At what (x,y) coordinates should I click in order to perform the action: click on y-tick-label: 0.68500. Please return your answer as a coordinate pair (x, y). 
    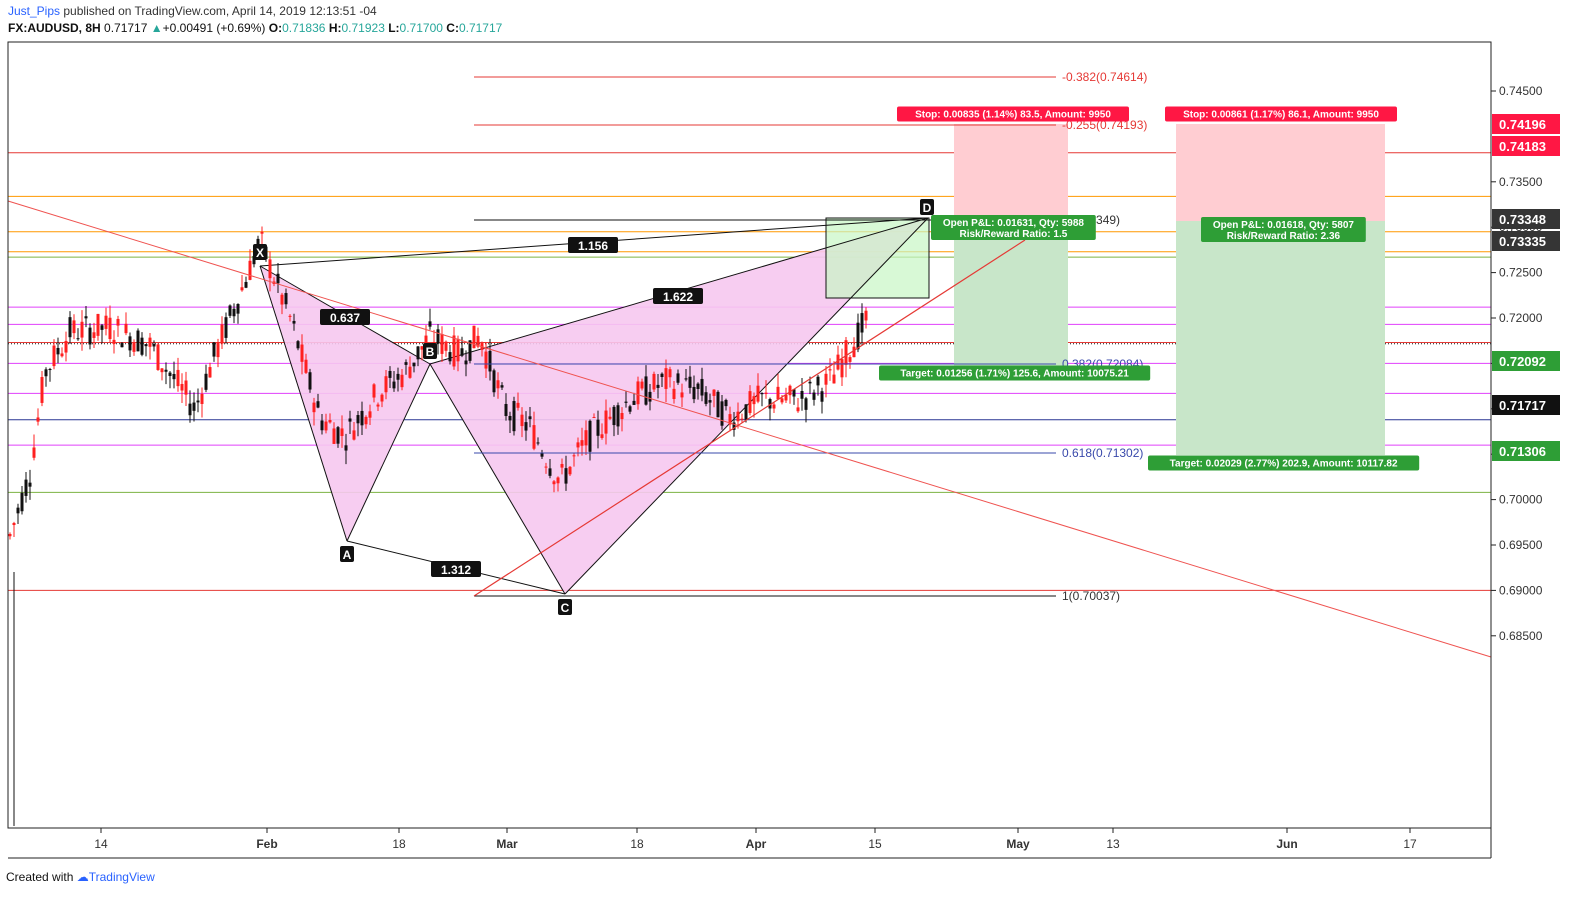
    Looking at the image, I should click on (1521, 636).